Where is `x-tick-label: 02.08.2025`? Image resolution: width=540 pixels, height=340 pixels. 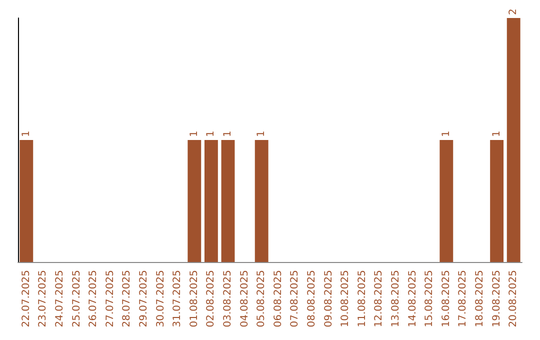
x-tick-label: 02.08.2025 is located at coordinates (211, 299).